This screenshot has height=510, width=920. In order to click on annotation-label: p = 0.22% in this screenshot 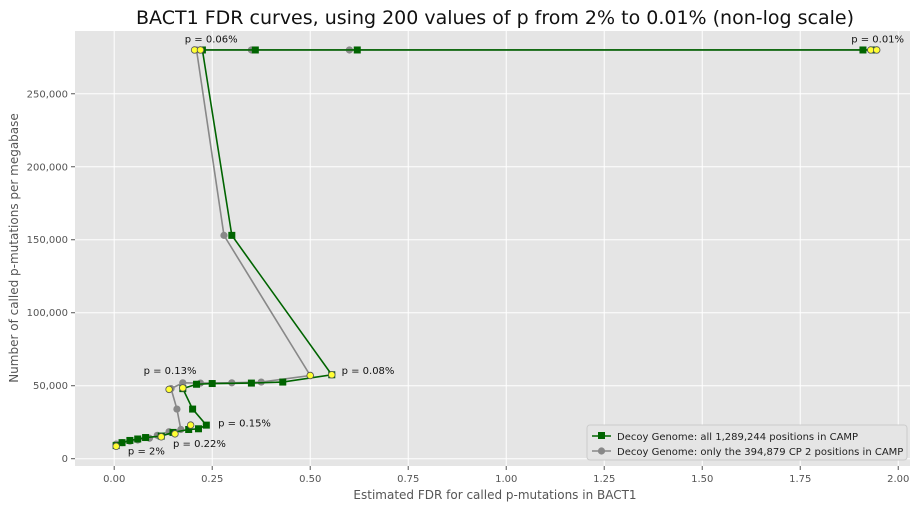, I will do `click(199, 444)`.